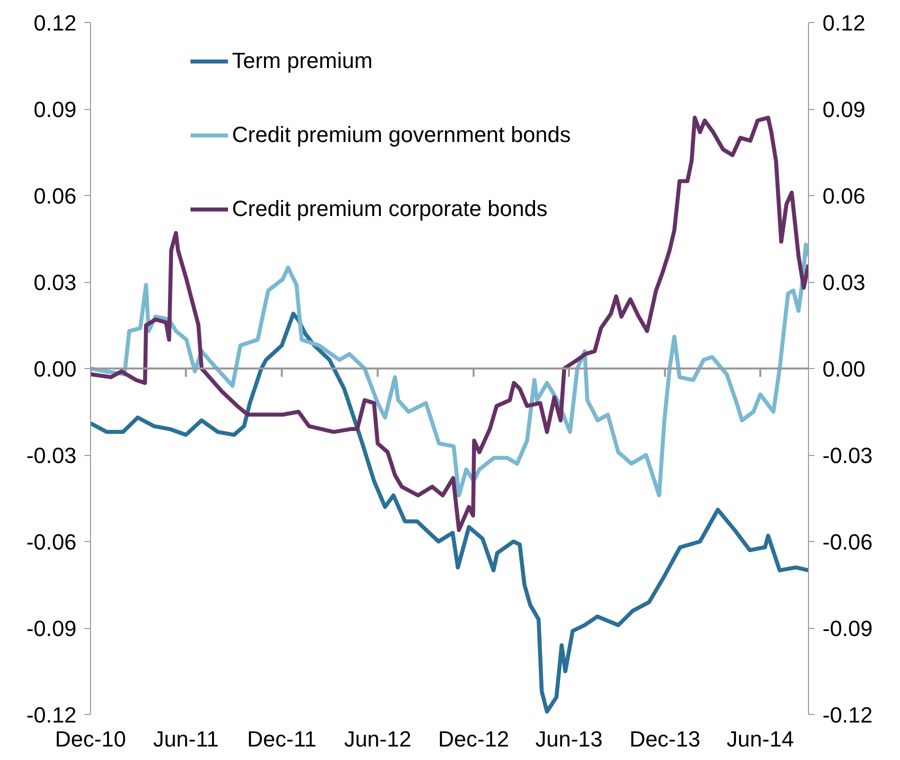 The image size is (900, 760). What do you see at coordinates (378, 739) in the screenshot?
I see `x-tick-label: Jun-12` at bounding box center [378, 739].